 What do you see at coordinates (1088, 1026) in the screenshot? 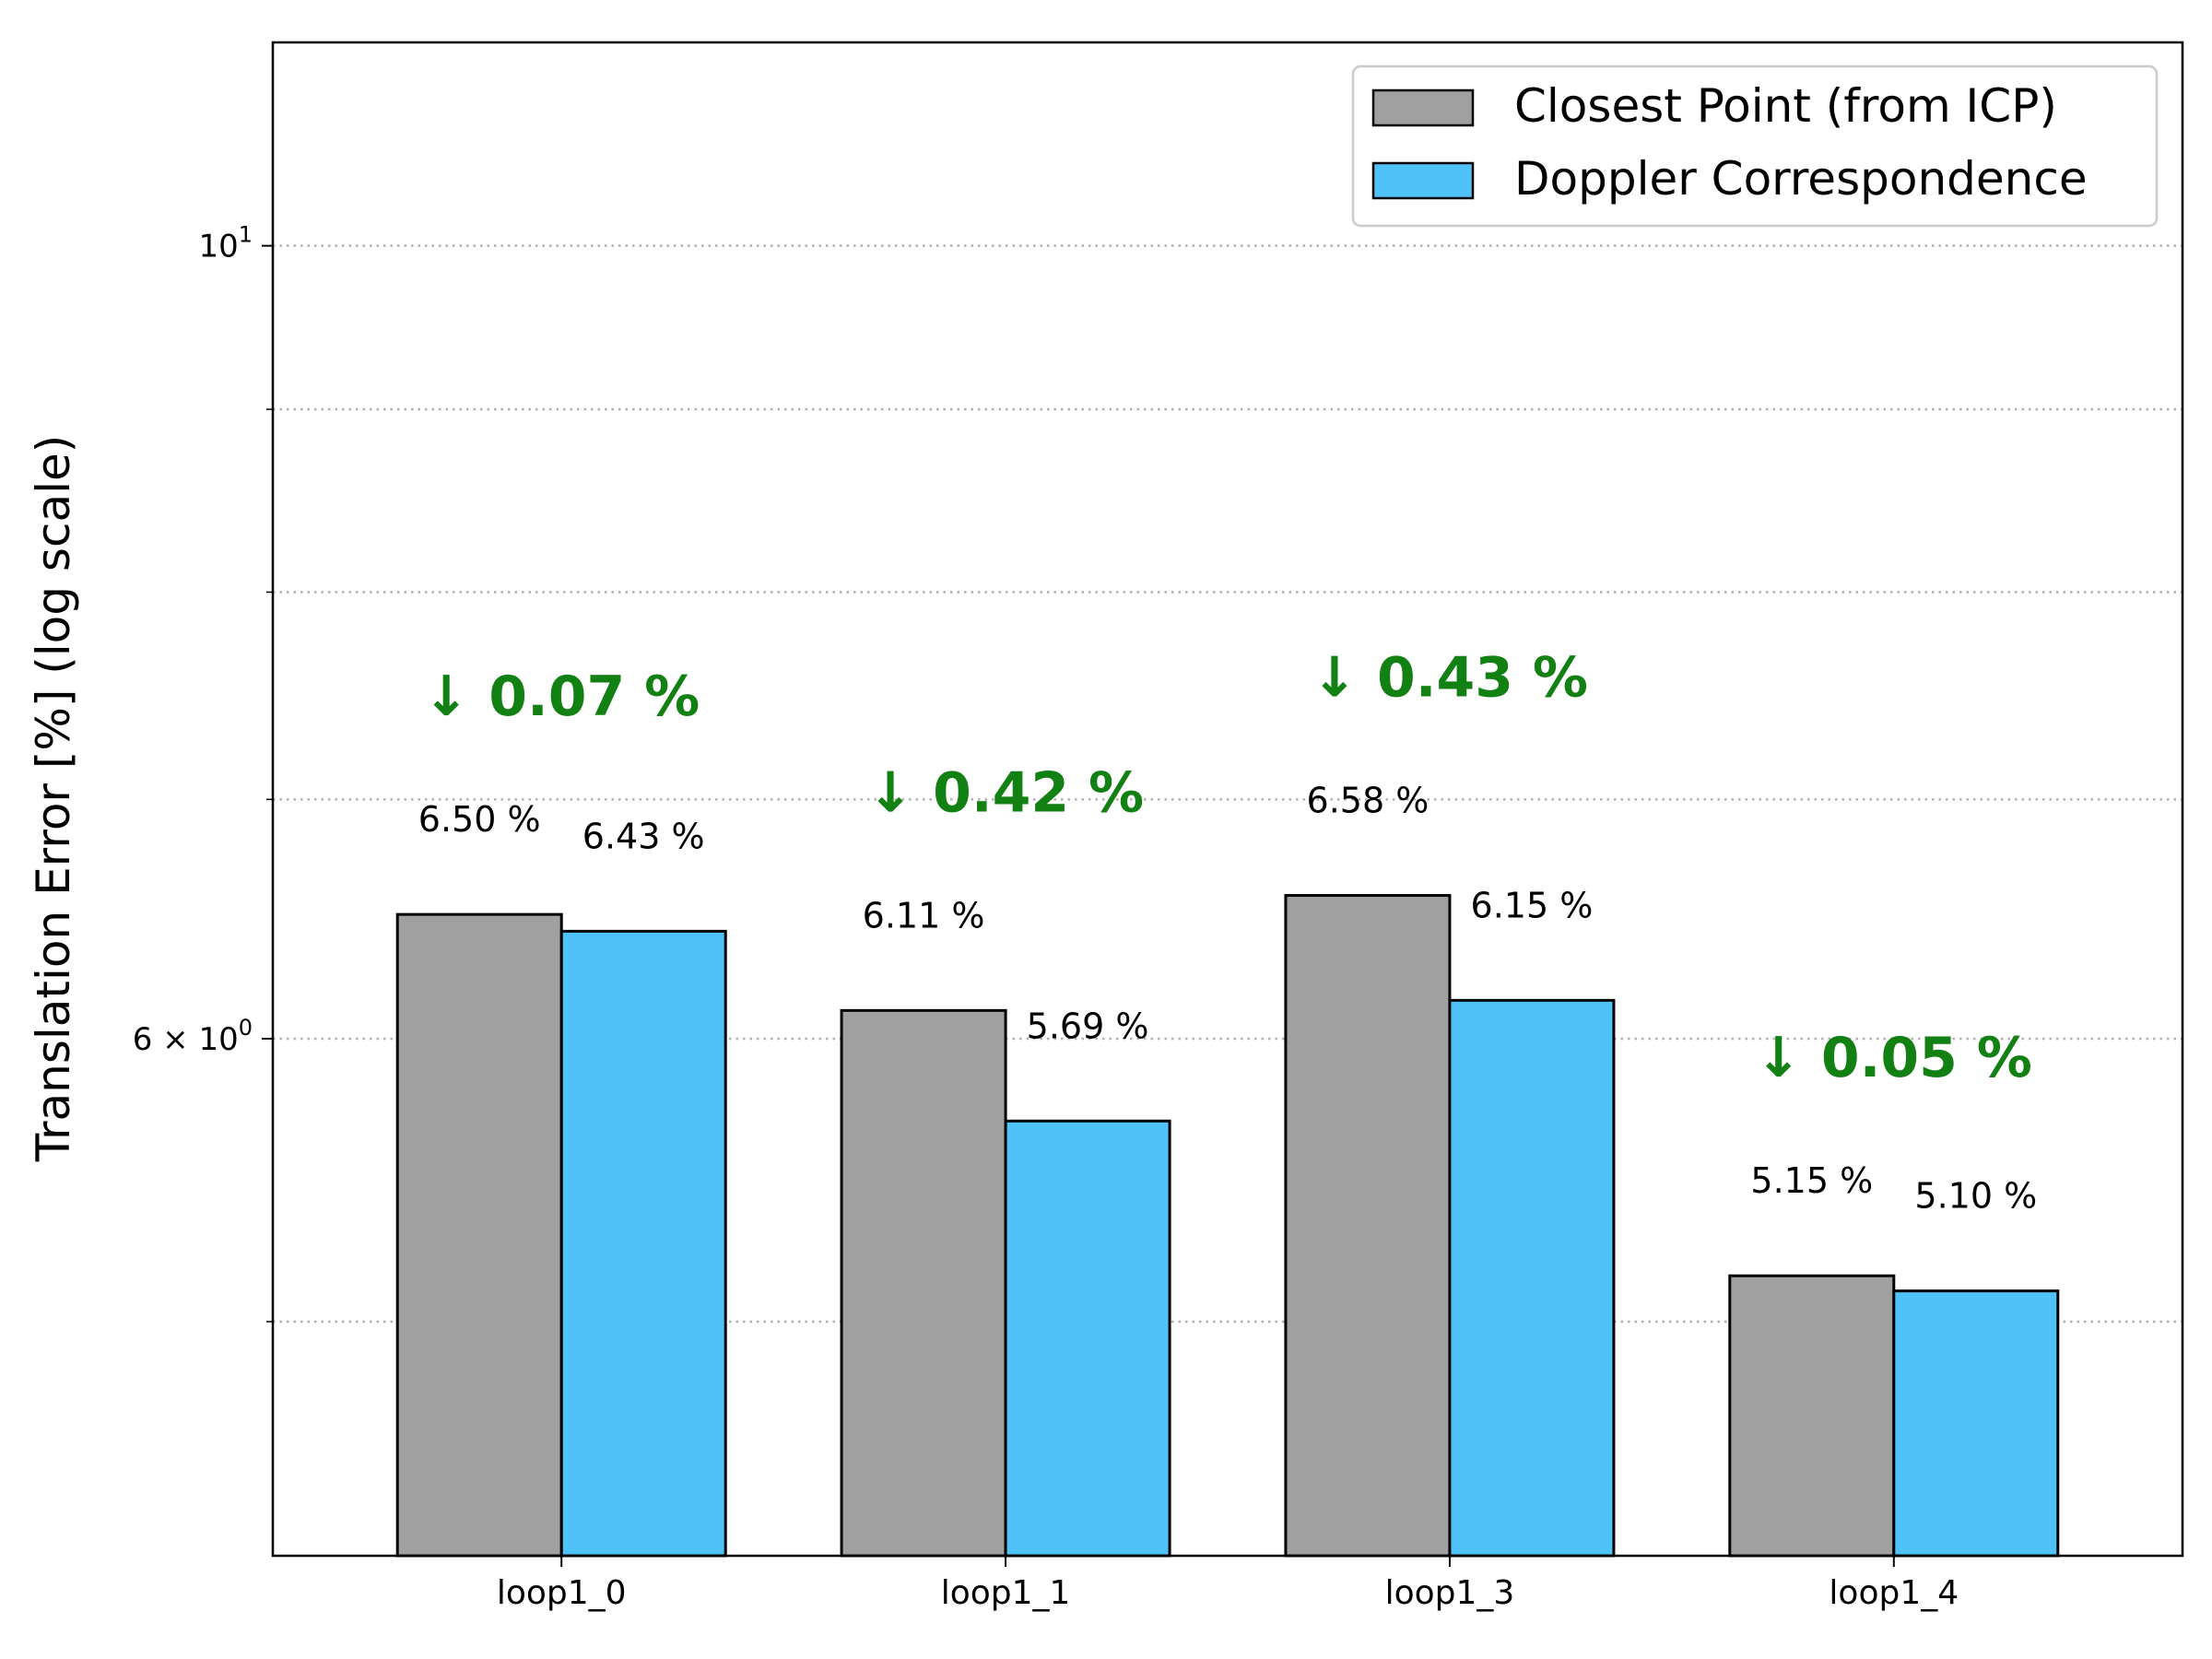
I see `data-label: 5.69 %` at bounding box center [1088, 1026].